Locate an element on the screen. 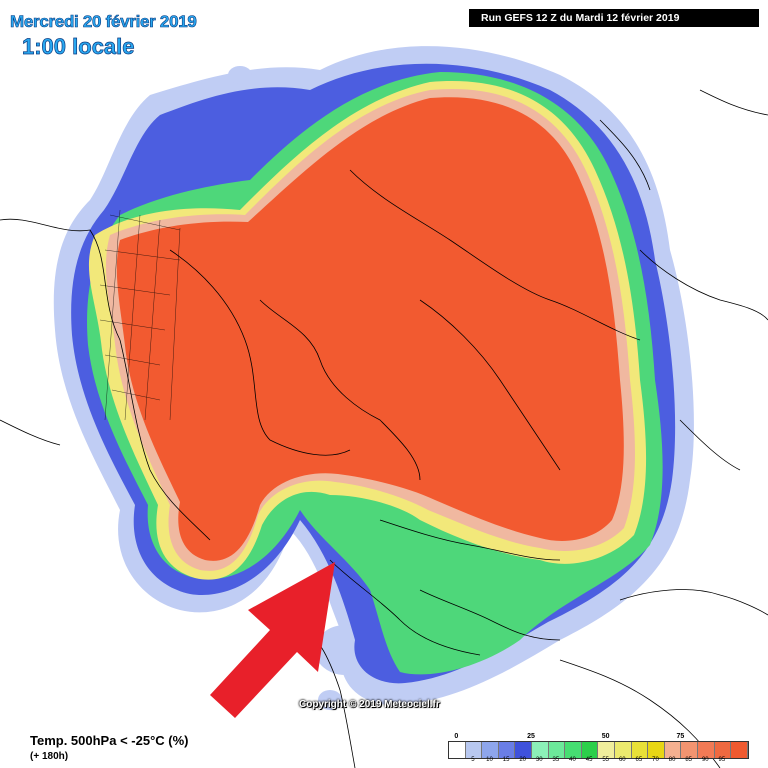 The image size is (768, 768). color-scale-top-label: 75 is located at coordinates (680, 736).